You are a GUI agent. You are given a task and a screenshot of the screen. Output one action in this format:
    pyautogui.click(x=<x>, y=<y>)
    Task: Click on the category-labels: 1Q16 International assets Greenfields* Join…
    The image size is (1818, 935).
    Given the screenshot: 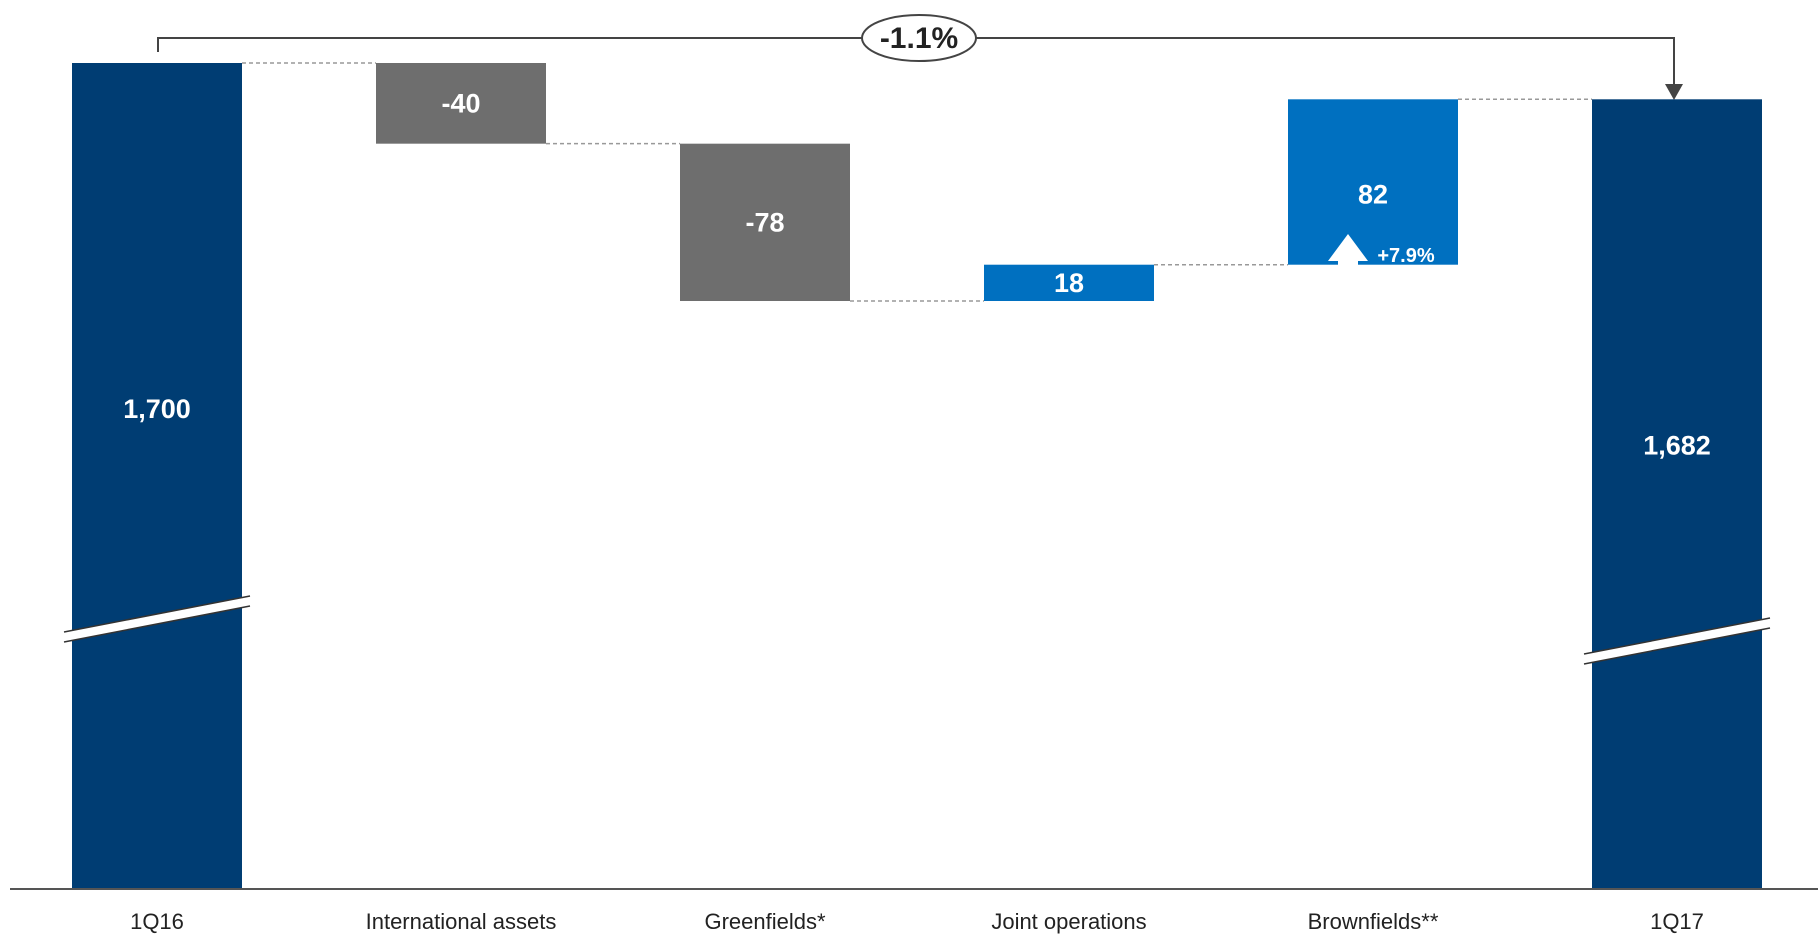 What is the action you would take?
    pyautogui.click(x=917, y=921)
    